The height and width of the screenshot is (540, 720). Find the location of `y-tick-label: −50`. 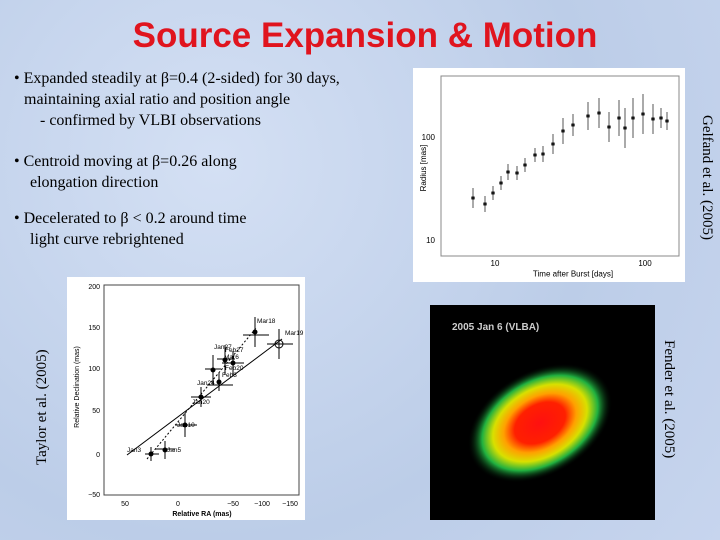

y-tick-label: −50 is located at coordinates (94, 495).